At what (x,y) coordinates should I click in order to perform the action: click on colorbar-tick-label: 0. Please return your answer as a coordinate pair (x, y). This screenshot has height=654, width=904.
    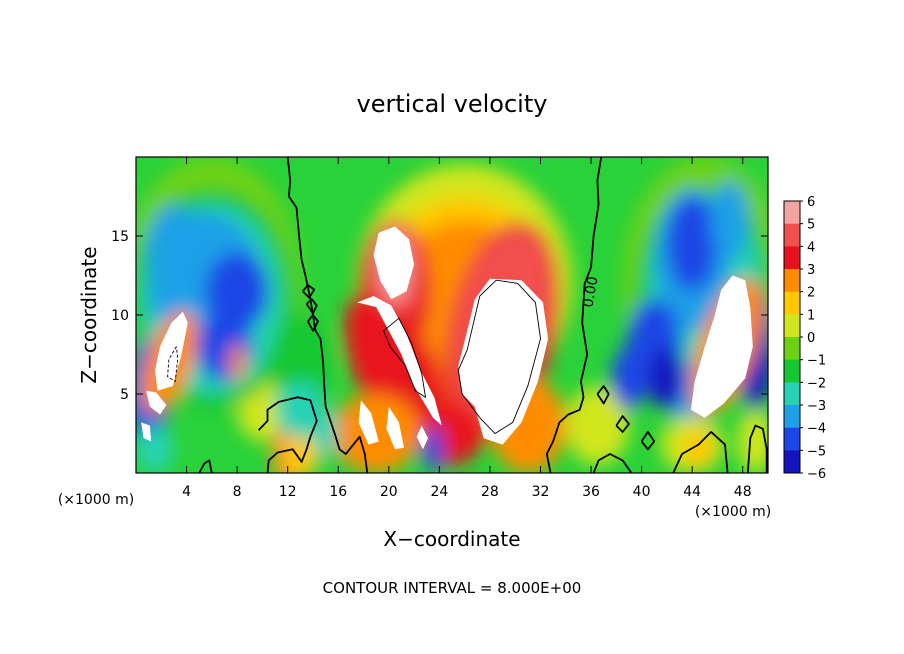
    Looking at the image, I should click on (811, 338).